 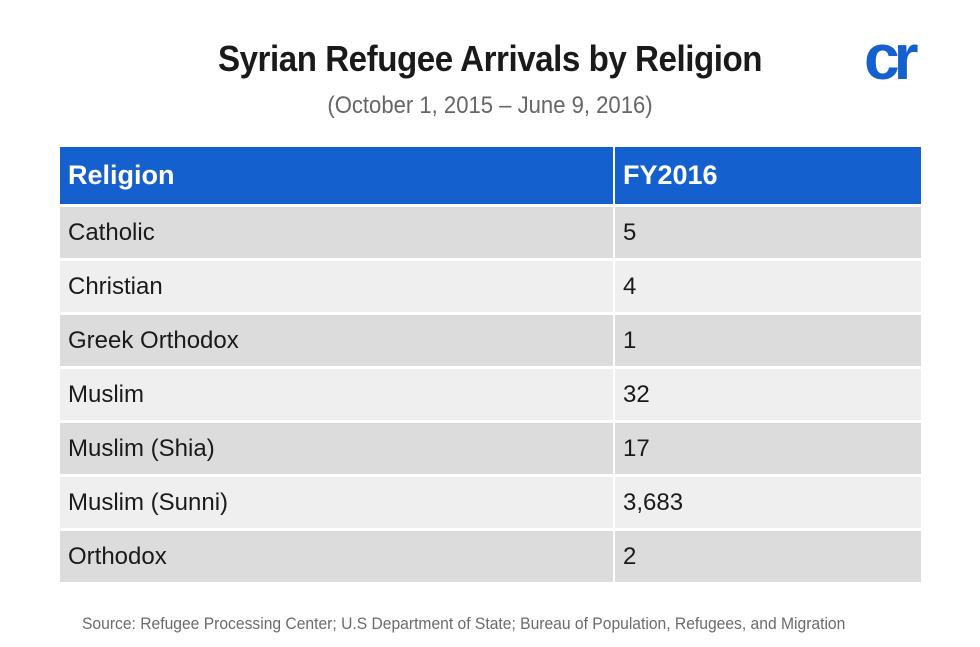 I want to click on table-row: Greek Orthodox 1, so click(x=490, y=339).